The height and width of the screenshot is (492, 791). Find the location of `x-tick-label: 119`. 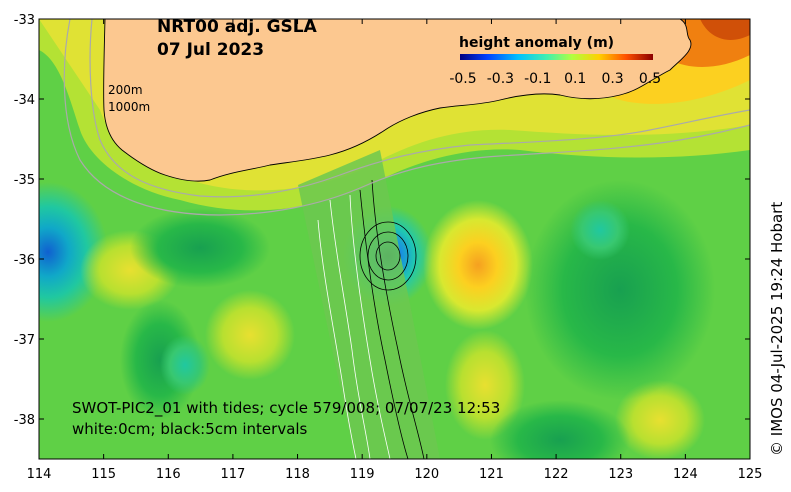

x-tick-label: 119 is located at coordinates (362, 474).